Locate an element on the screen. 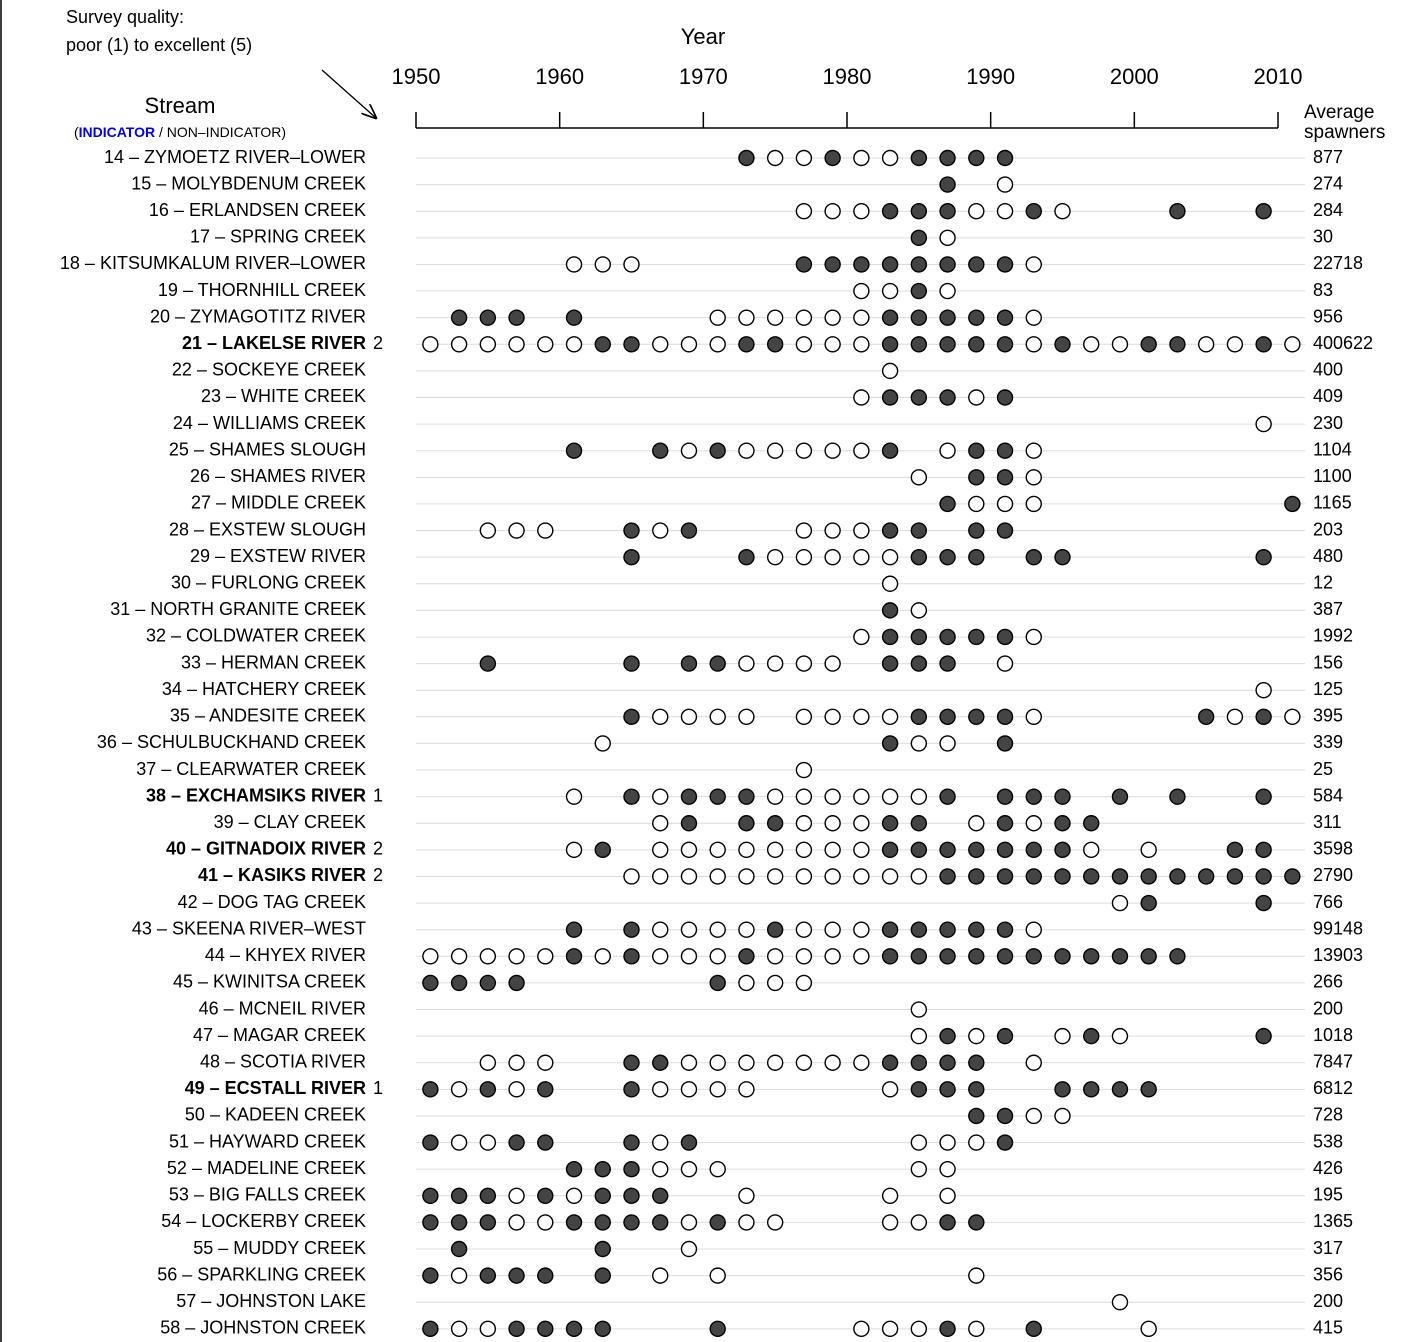 This screenshot has width=1412, height=1342. spawners: 400 is located at coordinates (1328, 370).